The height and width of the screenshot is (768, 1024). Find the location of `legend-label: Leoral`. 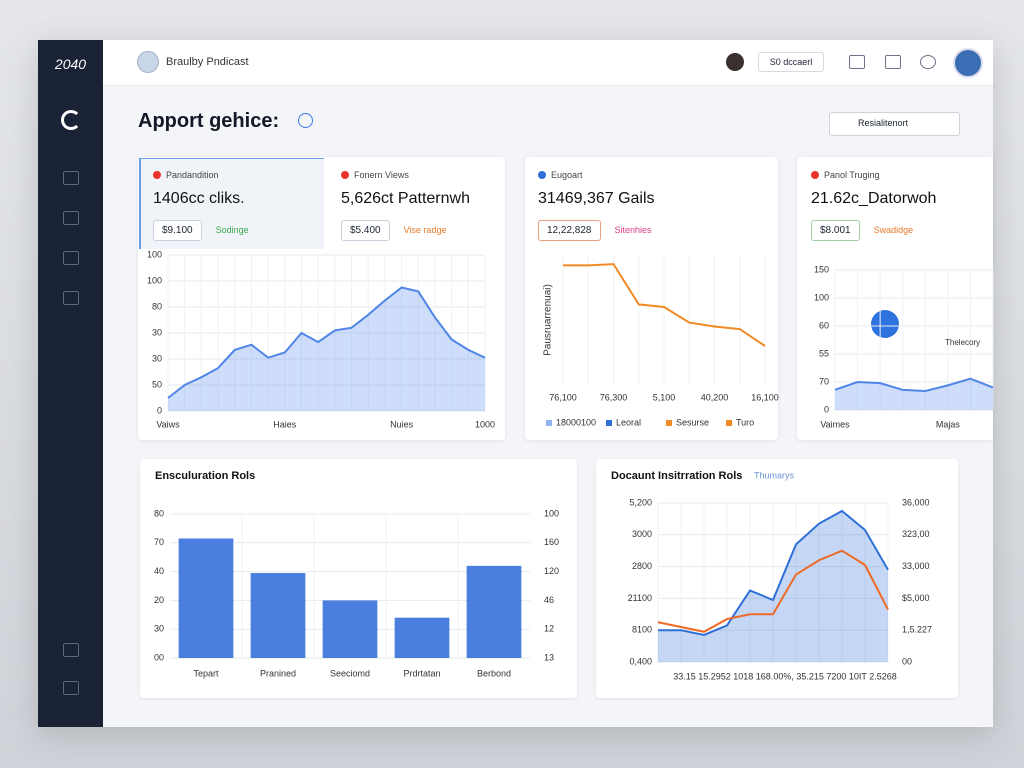

legend-label: Leoral is located at coordinates (628, 422).